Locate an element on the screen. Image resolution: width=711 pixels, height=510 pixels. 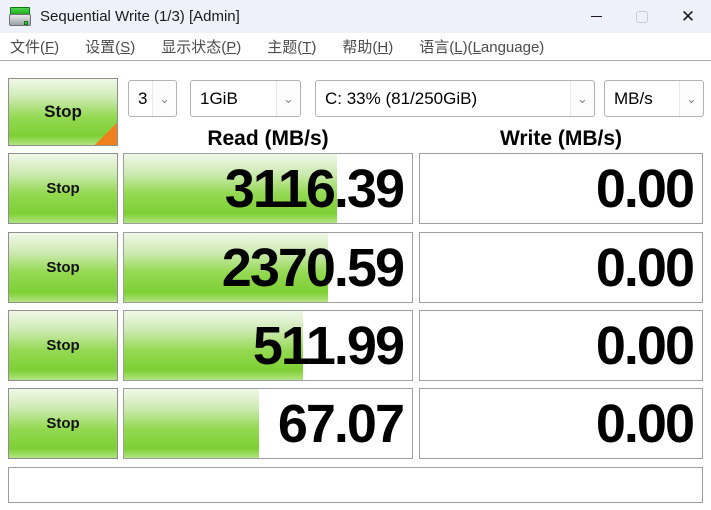
read-value: 2370.59 is located at coordinates (313, 267).